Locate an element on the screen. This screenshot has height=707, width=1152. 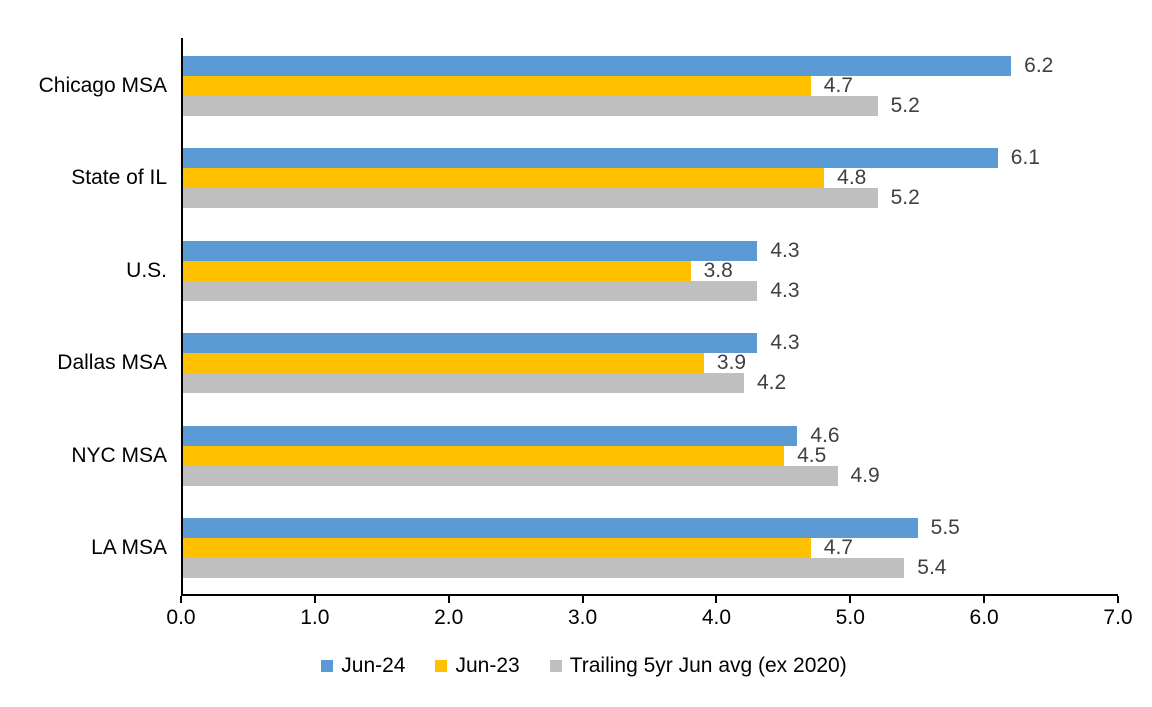
bar-group: 4.3 3.9 4.2 is located at coordinates (650, 363).